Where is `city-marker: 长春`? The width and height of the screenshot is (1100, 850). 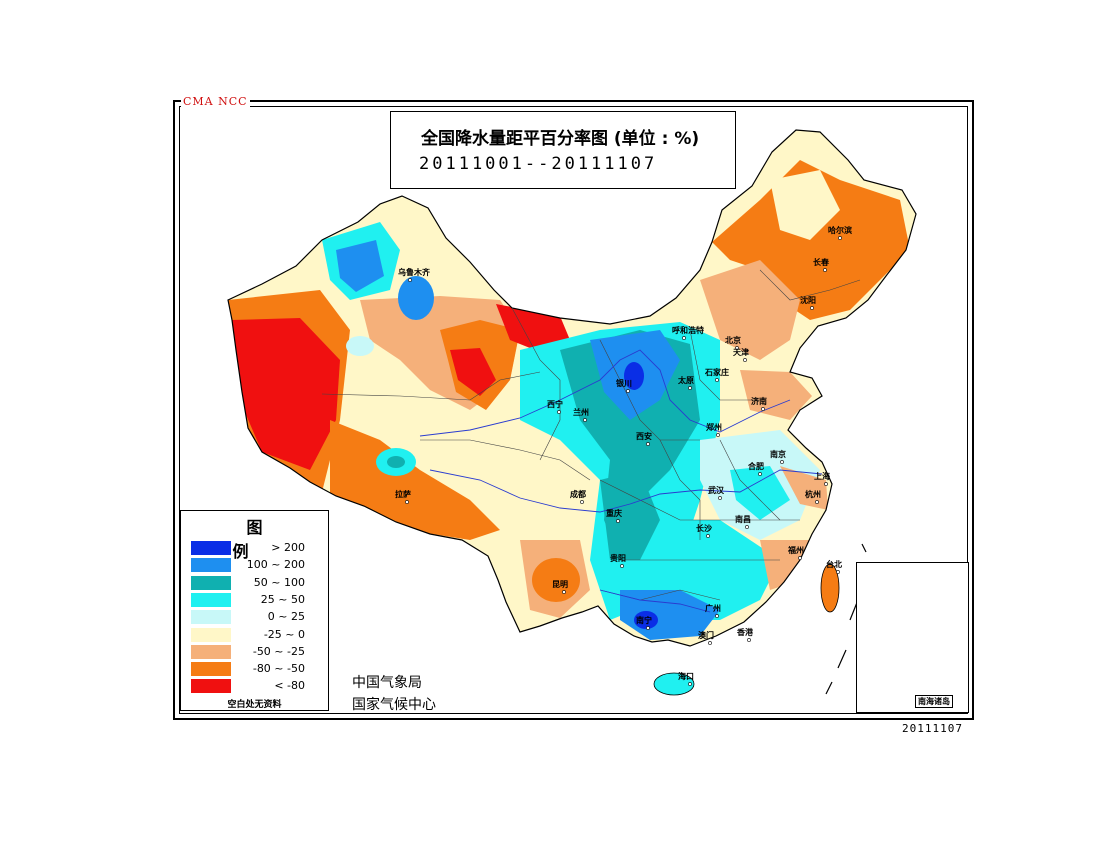 city-marker: 长春 is located at coordinates (821, 264).